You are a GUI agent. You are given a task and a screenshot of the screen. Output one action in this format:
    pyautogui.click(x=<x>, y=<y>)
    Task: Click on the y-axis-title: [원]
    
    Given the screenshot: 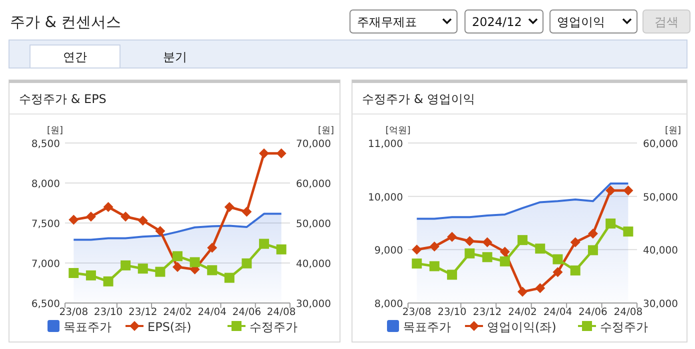 What is the action you would take?
    pyautogui.click(x=55, y=131)
    